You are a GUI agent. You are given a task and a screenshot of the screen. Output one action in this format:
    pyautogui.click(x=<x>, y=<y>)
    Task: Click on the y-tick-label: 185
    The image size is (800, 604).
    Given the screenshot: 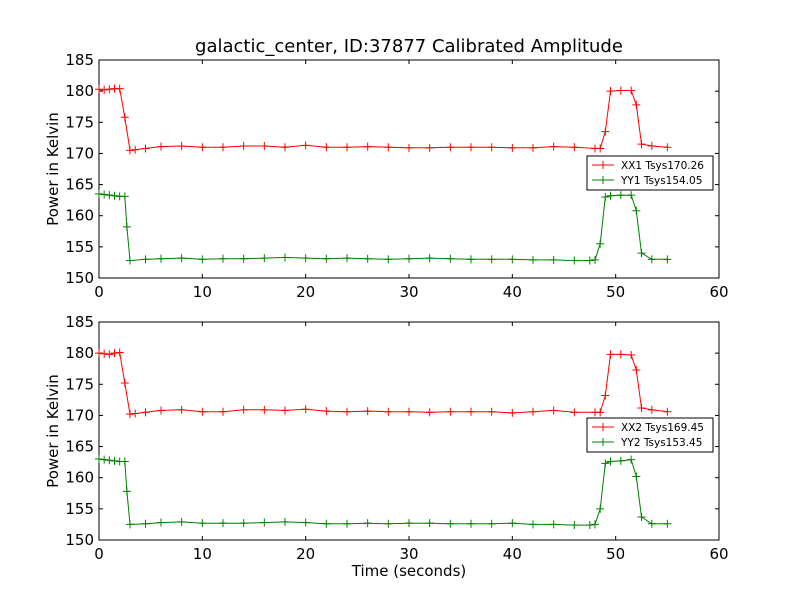 What is the action you would take?
    pyautogui.click(x=79, y=322)
    